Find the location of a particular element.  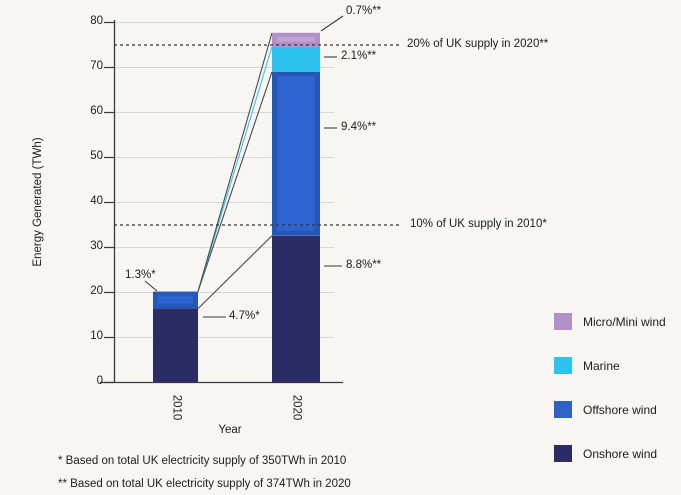

x-tick-label-2010: 2010 is located at coordinates (176, 407).